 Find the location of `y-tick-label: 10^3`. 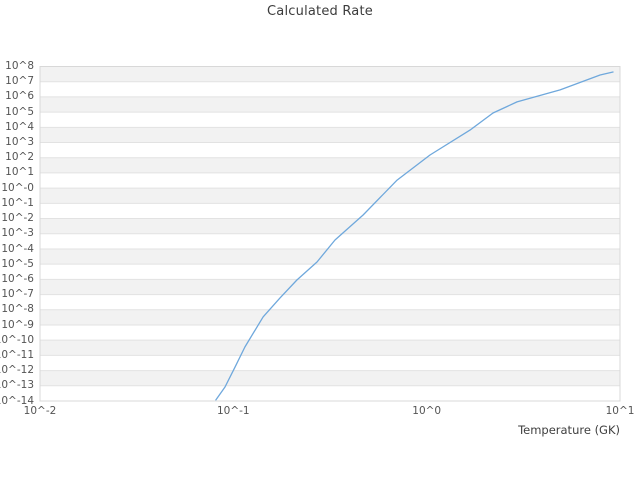

y-tick-label: 10^3 is located at coordinates (19, 142).